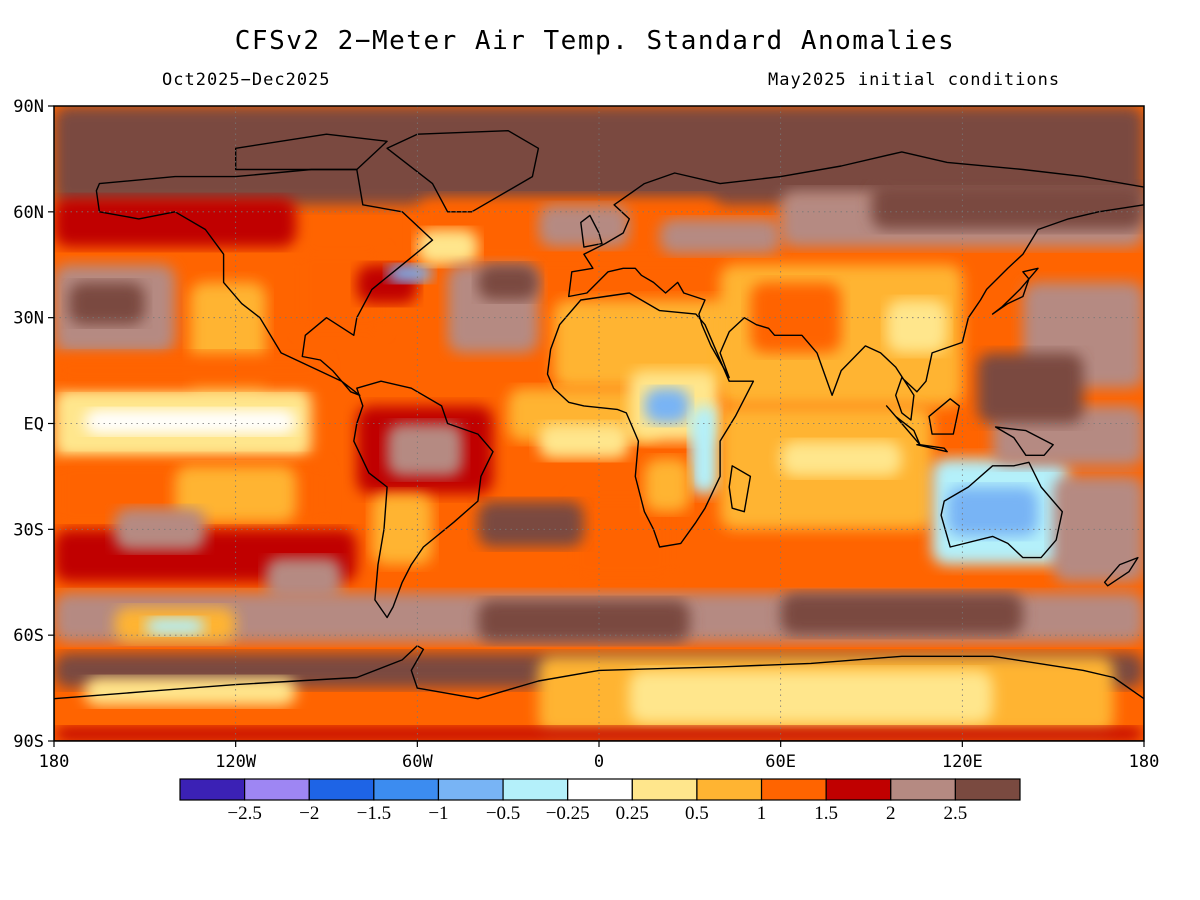 The image size is (1200, 900). Describe the element at coordinates (244, 813) in the screenshot. I see `colorbar-label: −2.5` at that location.